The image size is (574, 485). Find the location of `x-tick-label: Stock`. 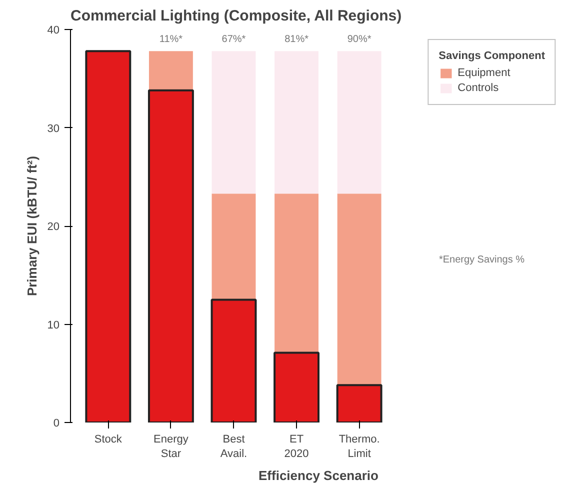

x-tick-label: Stock is located at coordinates (108, 440).